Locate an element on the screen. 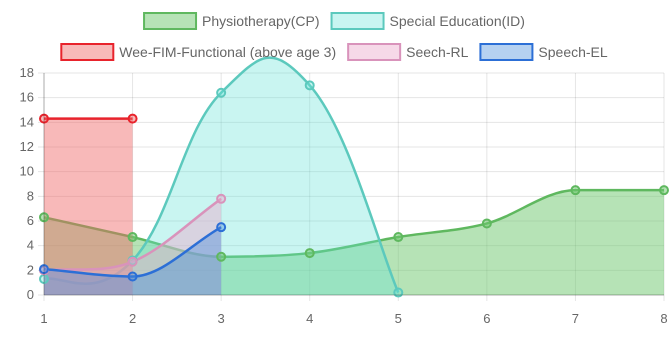 Image resolution: width=669 pixels, height=363 pixels. y-tick-label: 16 is located at coordinates (27, 97).